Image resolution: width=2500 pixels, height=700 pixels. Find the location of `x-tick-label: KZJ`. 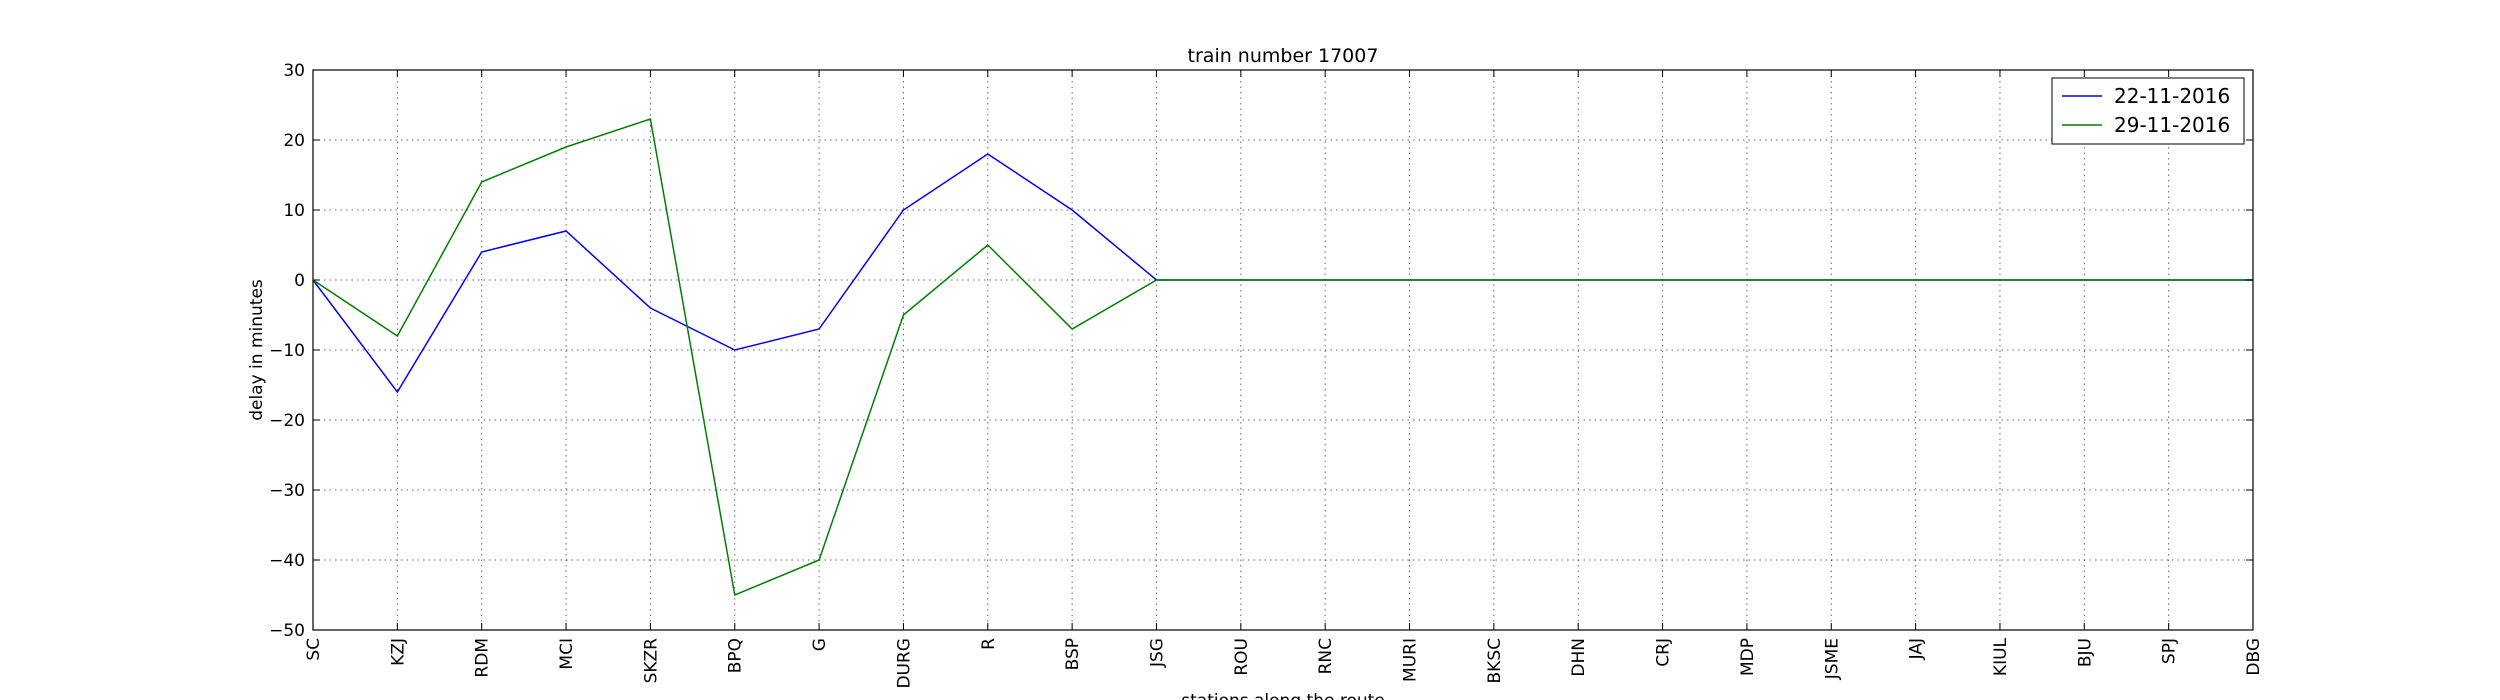

x-tick-label: KZJ is located at coordinates (398, 652).